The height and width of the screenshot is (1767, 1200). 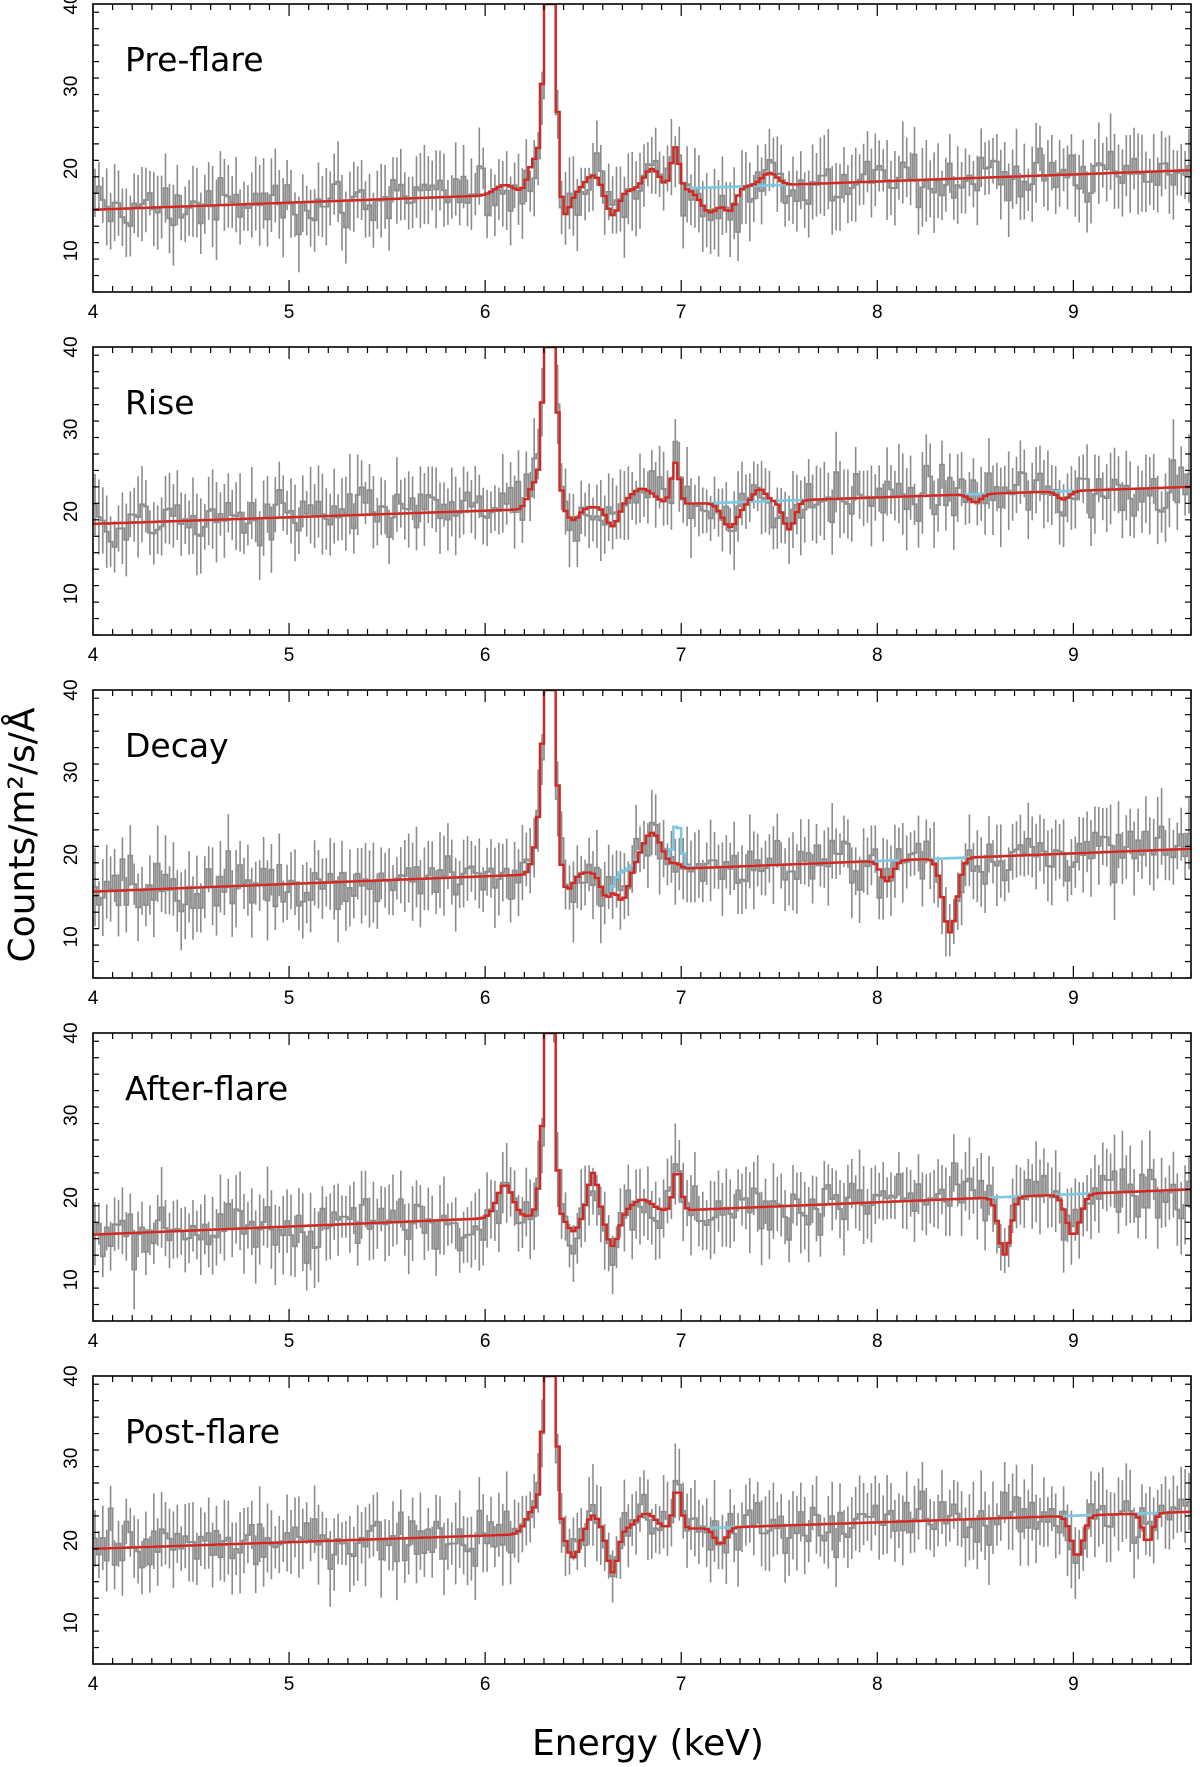 I want to click on panel-title: Post-flare, so click(x=202, y=1431).